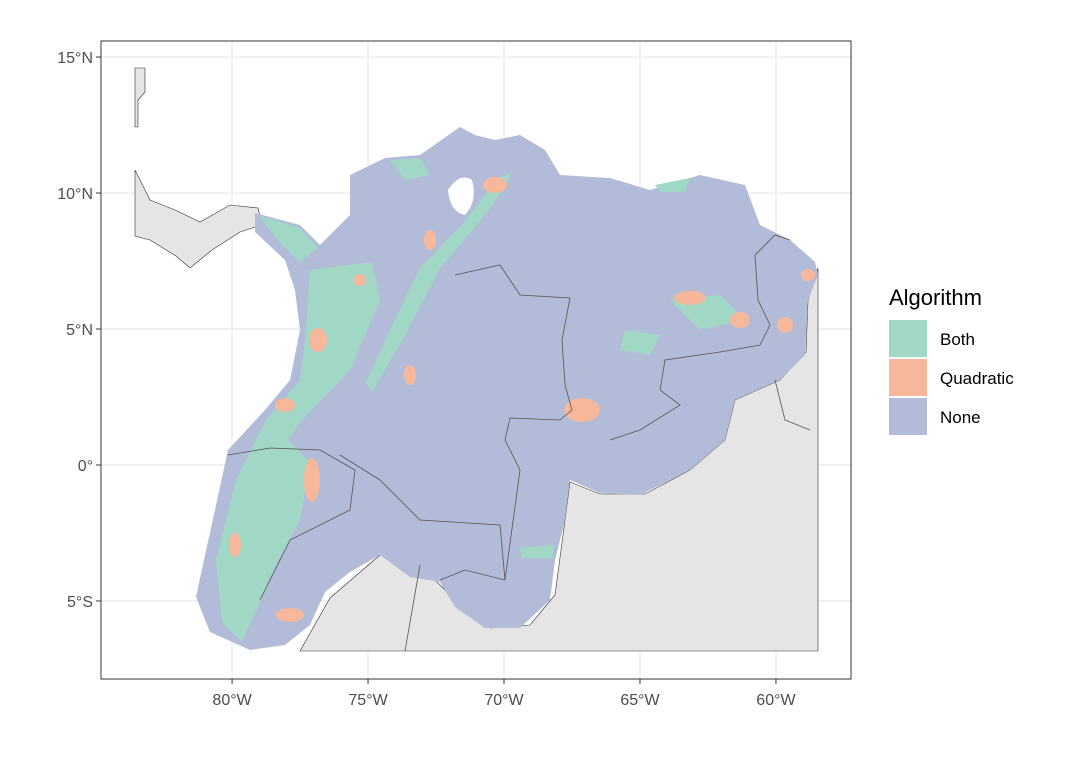 The width and height of the screenshot is (1077, 757). What do you see at coordinates (232, 700) in the screenshot?
I see `x-tick-label: 80°W` at bounding box center [232, 700].